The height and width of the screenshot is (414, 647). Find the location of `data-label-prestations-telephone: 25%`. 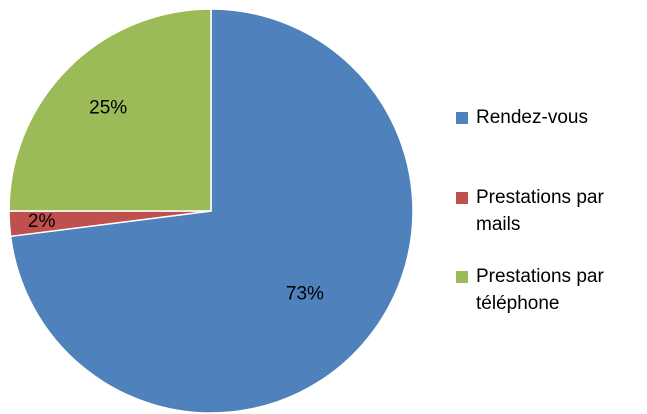

data-label-prestations-telephone: 25% is located at coordinates (108, 108).